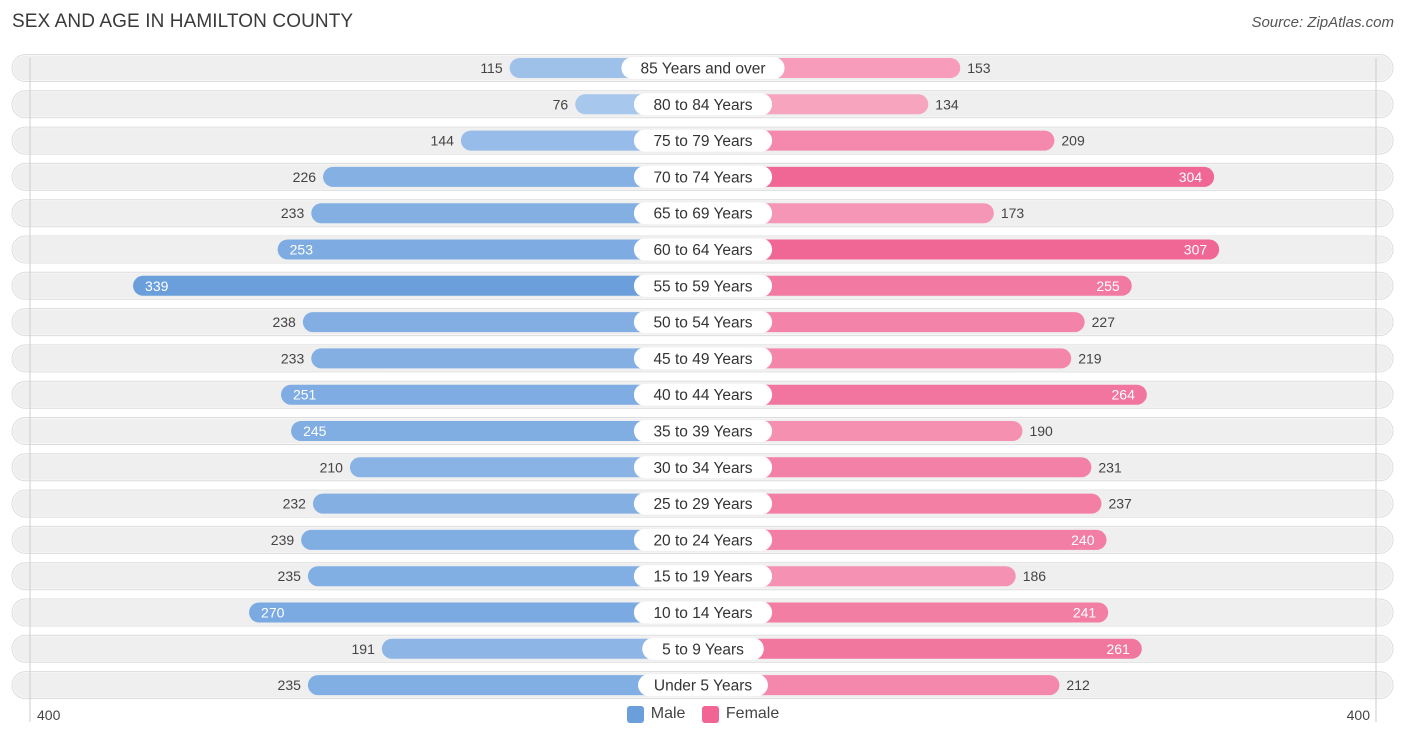 This screenshot has height=740, width=1406. What do you see at coordinates (293, 358) in the screenshot?
I see `male-value-label: 233` at bounding box center [293, 358].